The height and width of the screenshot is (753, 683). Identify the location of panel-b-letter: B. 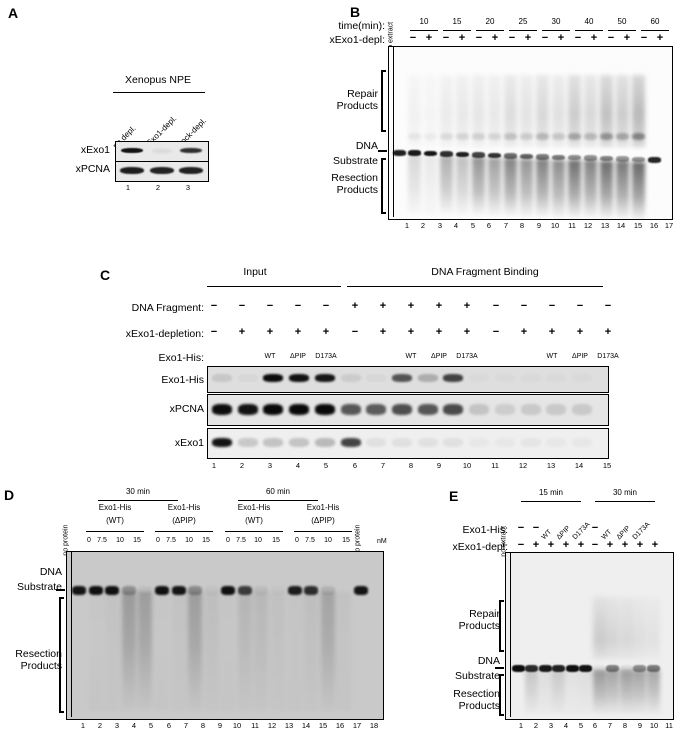
(355, 12).